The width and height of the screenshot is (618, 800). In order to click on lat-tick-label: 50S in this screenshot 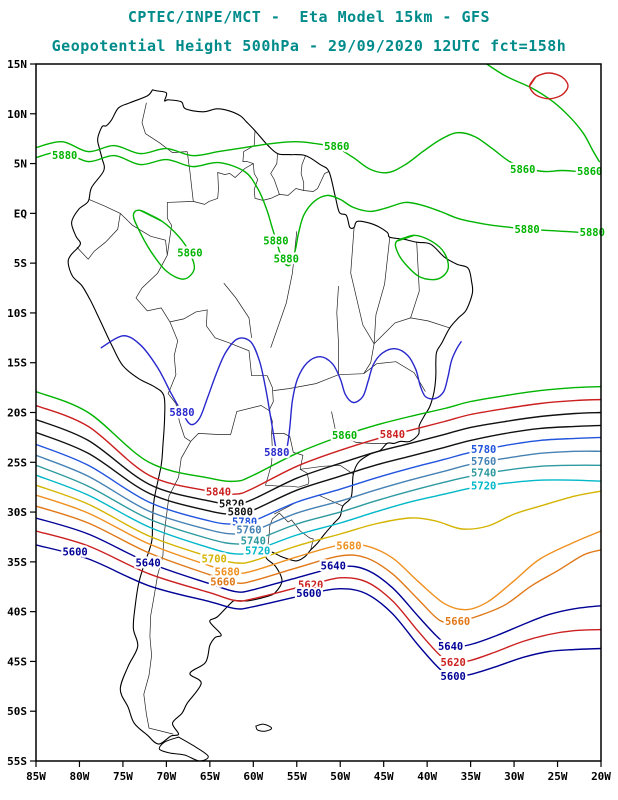, I will do `click(17, 711)`.